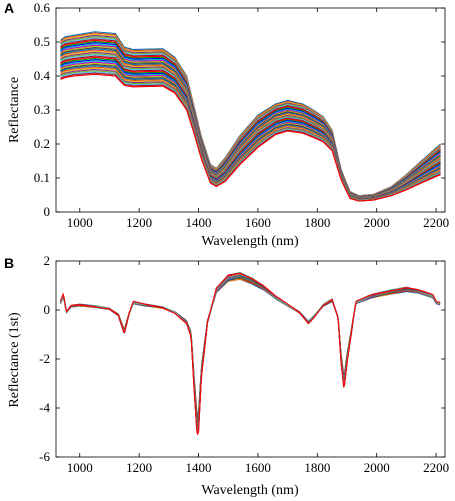  Describe the element at coordinates (42, 41) in the screenshot. I see `panel-a-y-tick-label: 0.5` at that location.